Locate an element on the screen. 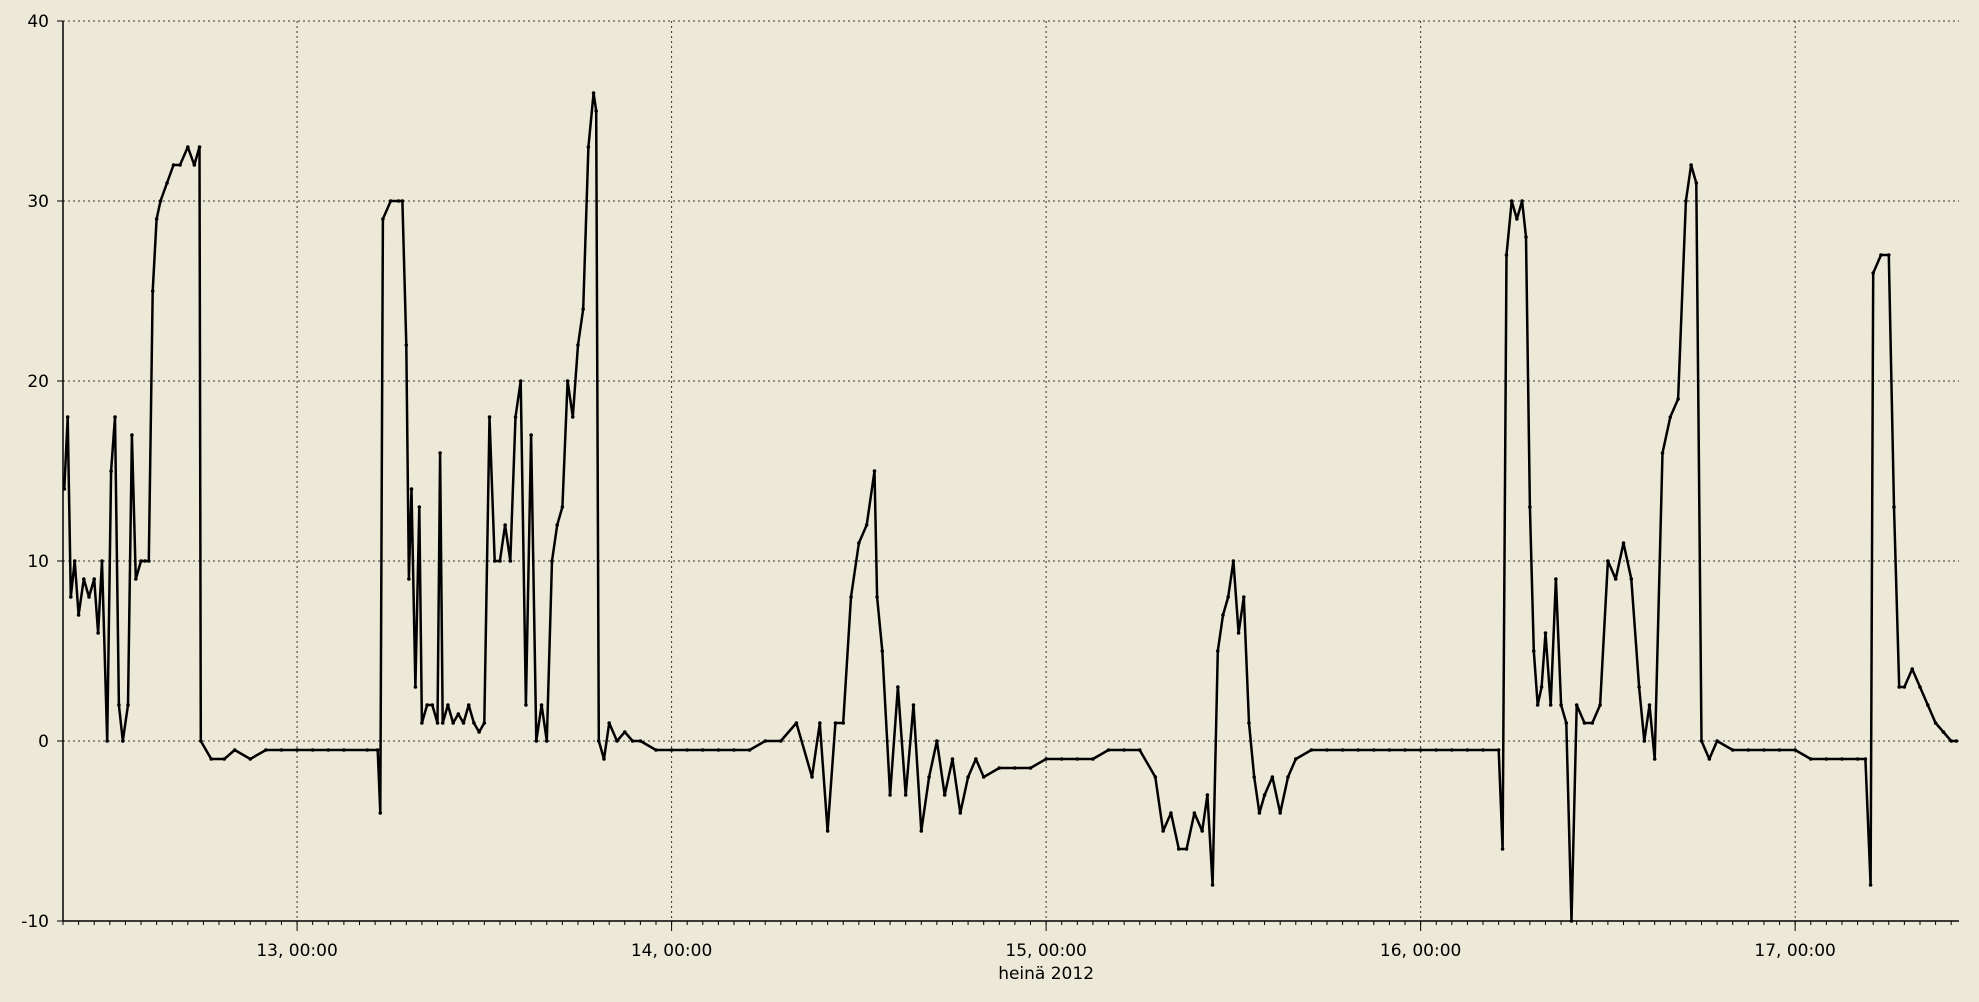  x-tick-label: 16, 00:00 is located at coordinates (1420, 951).